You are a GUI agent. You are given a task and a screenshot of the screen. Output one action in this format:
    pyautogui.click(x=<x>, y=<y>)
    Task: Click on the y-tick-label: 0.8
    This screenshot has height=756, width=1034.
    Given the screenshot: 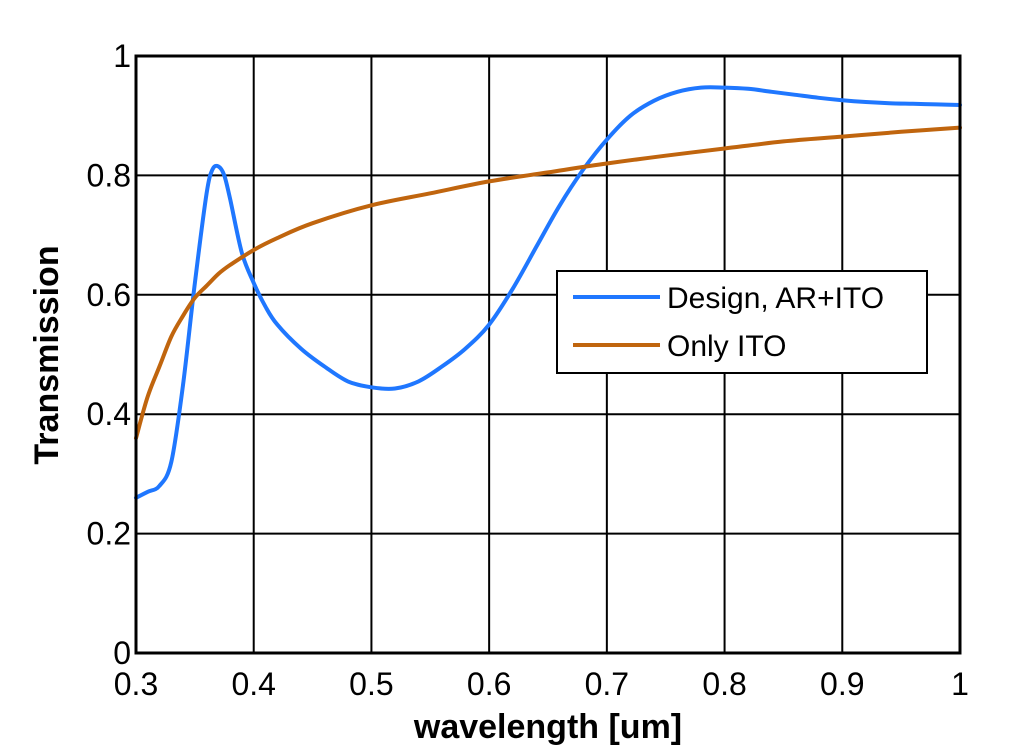 What is the action you would take?
    pyautogui.click(x=109, y=175)
    